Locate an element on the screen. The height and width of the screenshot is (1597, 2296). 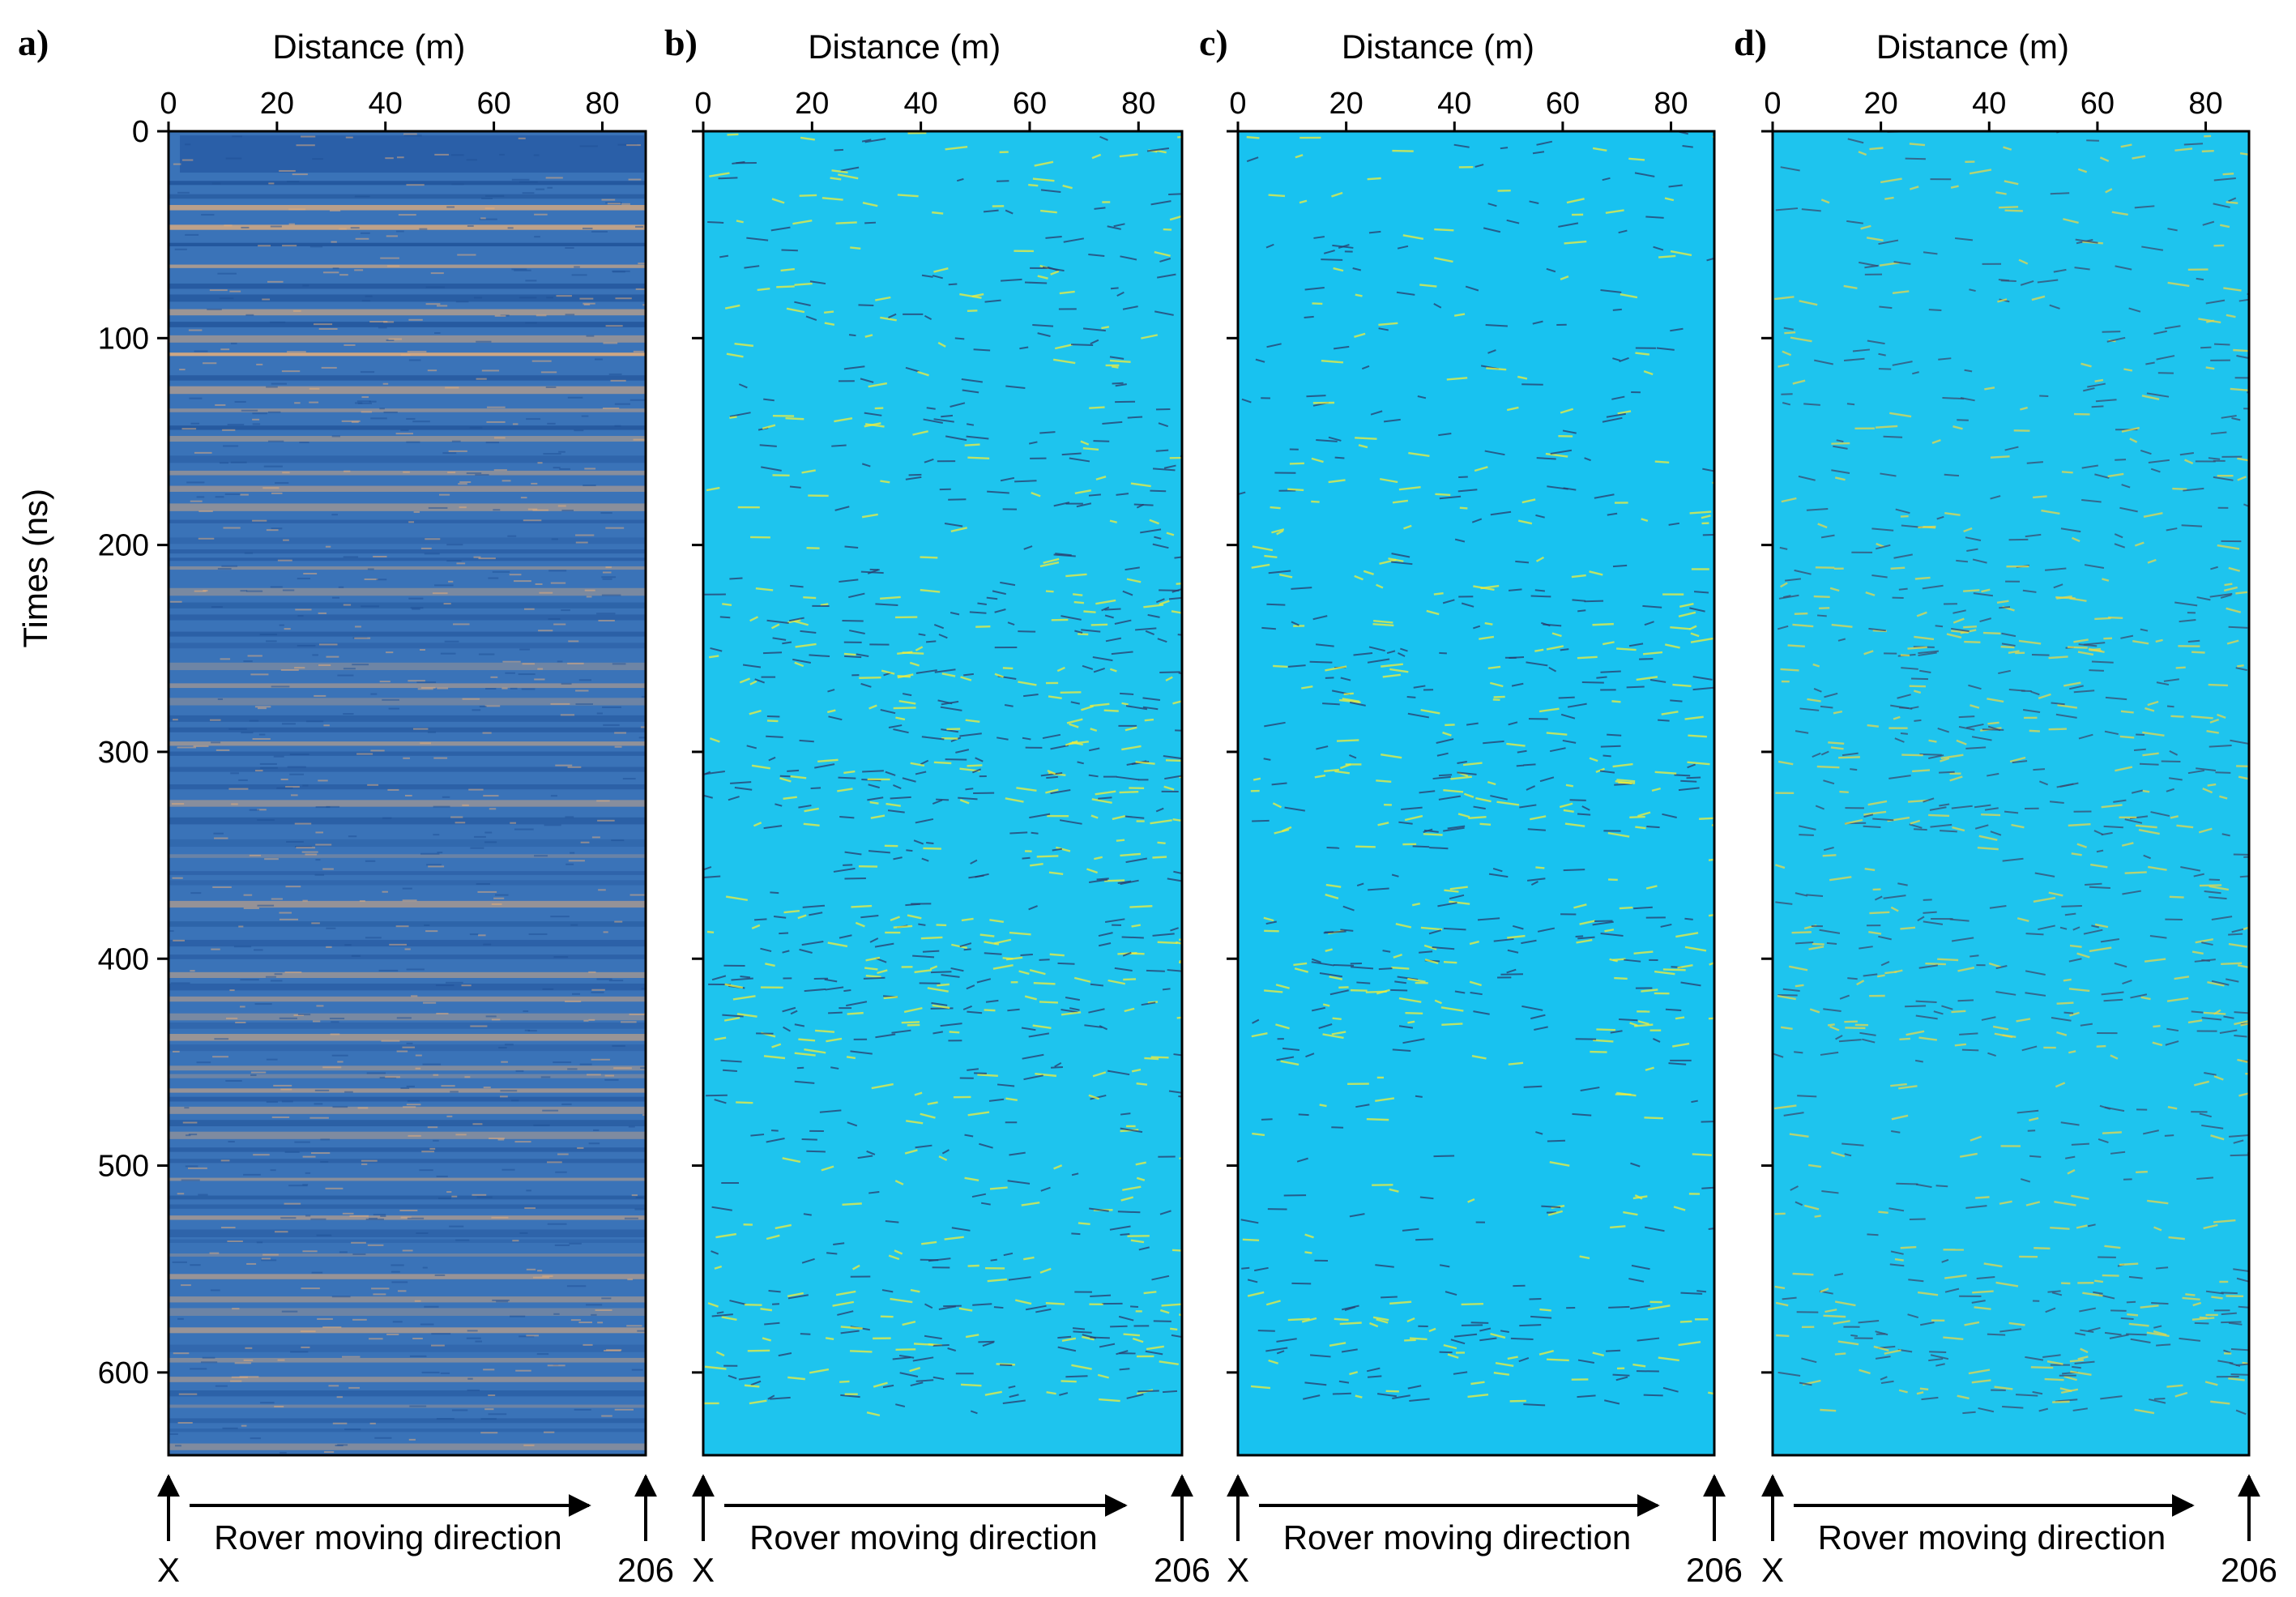
panel-label: b) is located at coordinates (681, 42).